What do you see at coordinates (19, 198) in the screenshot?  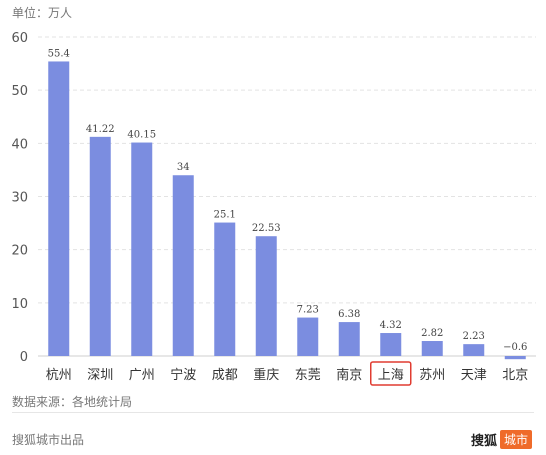 I see `y-tick-label: 30` at bounding box center [19, 198].